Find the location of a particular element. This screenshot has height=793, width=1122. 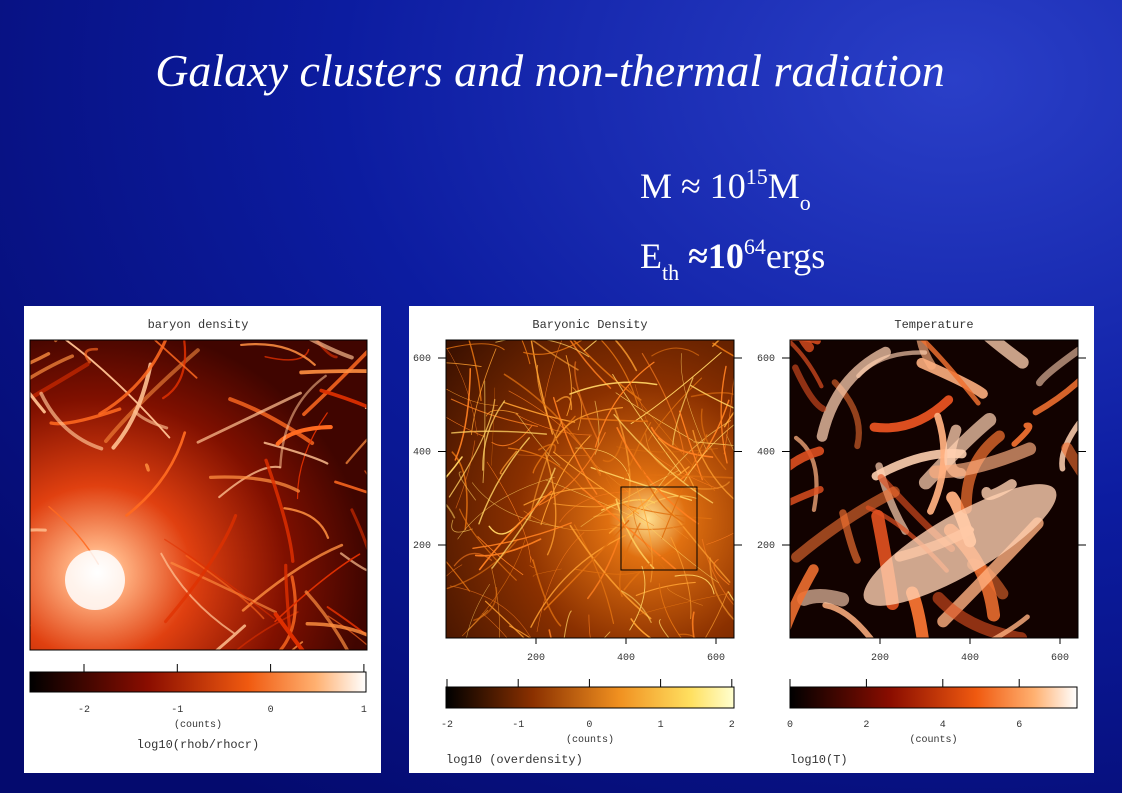

formula-part: ergs is located at coordinates (795, 256).